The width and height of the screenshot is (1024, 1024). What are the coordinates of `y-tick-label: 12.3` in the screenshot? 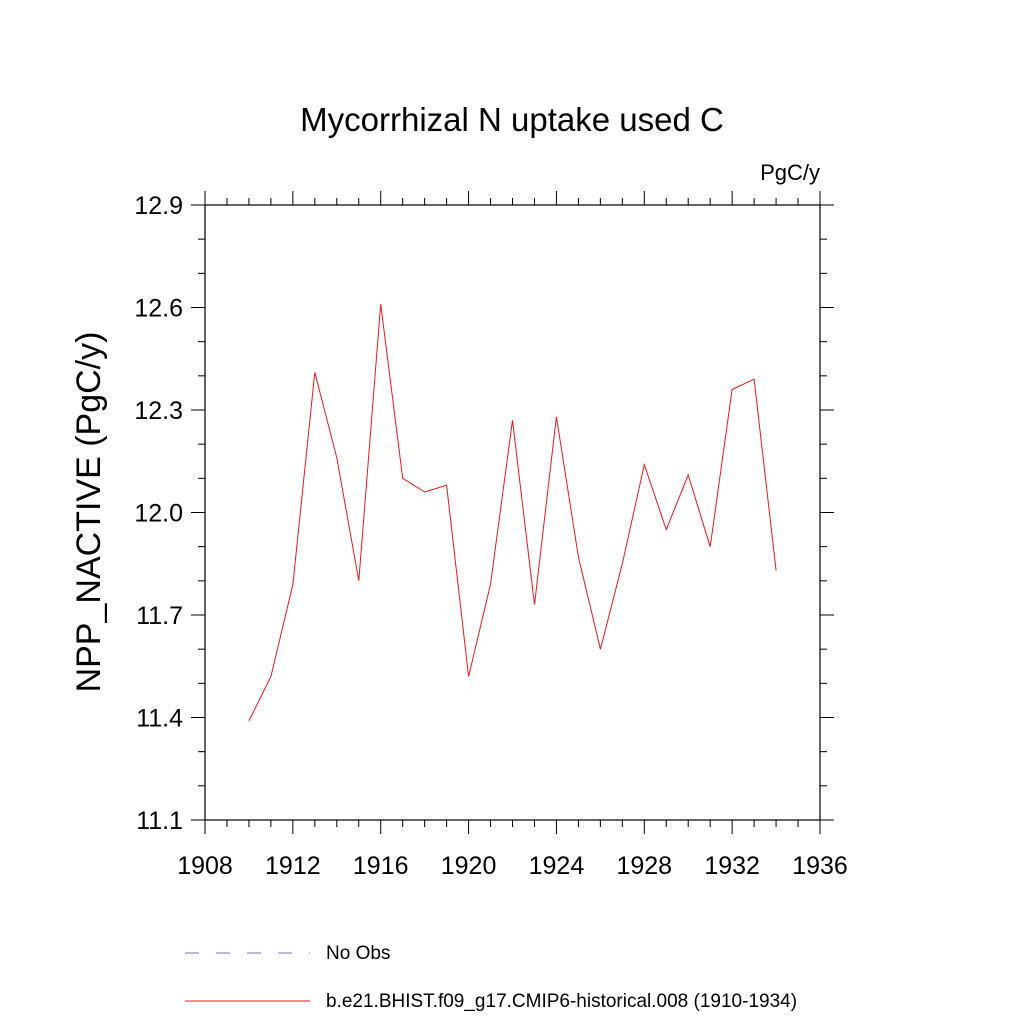 It's located at (158, 411).